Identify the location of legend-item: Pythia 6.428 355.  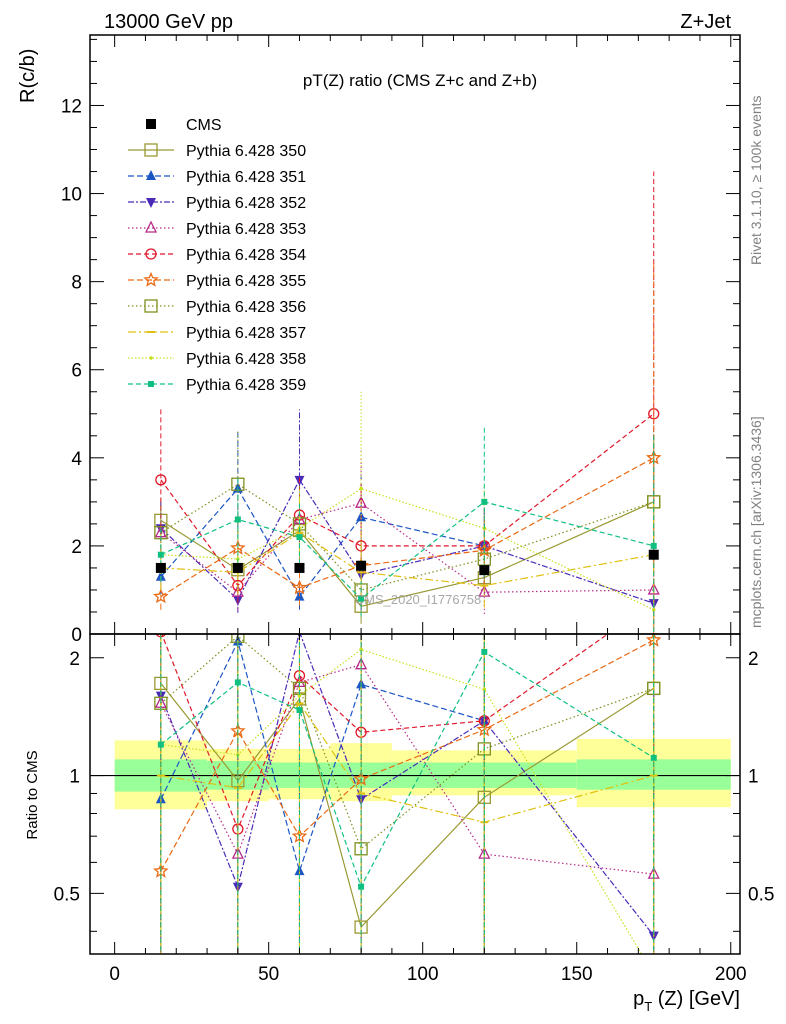
(217, 280).